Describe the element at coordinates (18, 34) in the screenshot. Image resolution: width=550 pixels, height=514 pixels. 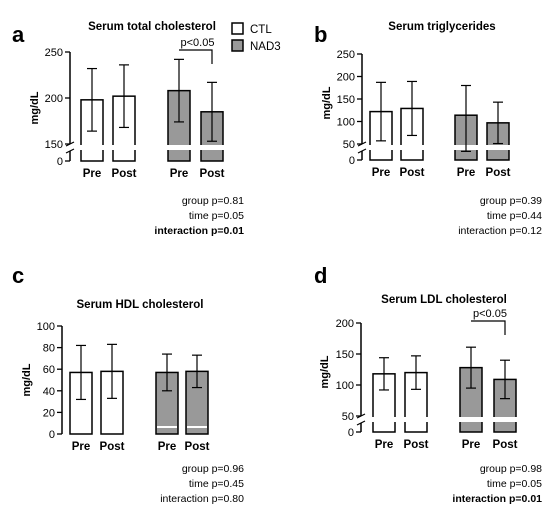
I see `panel-letter: a` at that location.